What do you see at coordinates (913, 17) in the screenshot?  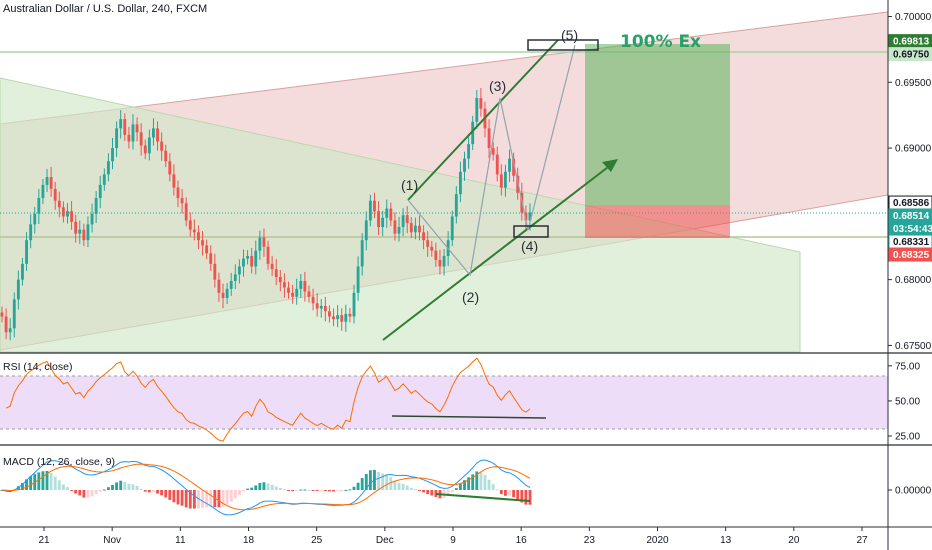 I see `price-tick-label: 0.70000` at bounding box center [913, 17].